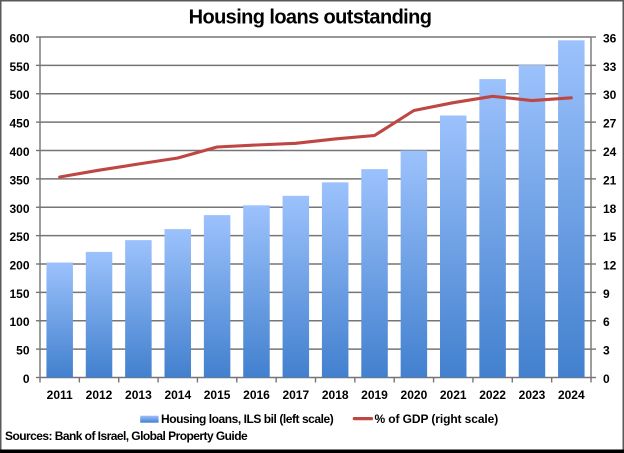 The width and height of the screenshot is (624, 453). I want to click on svg-text: 3, so click(606, 351).